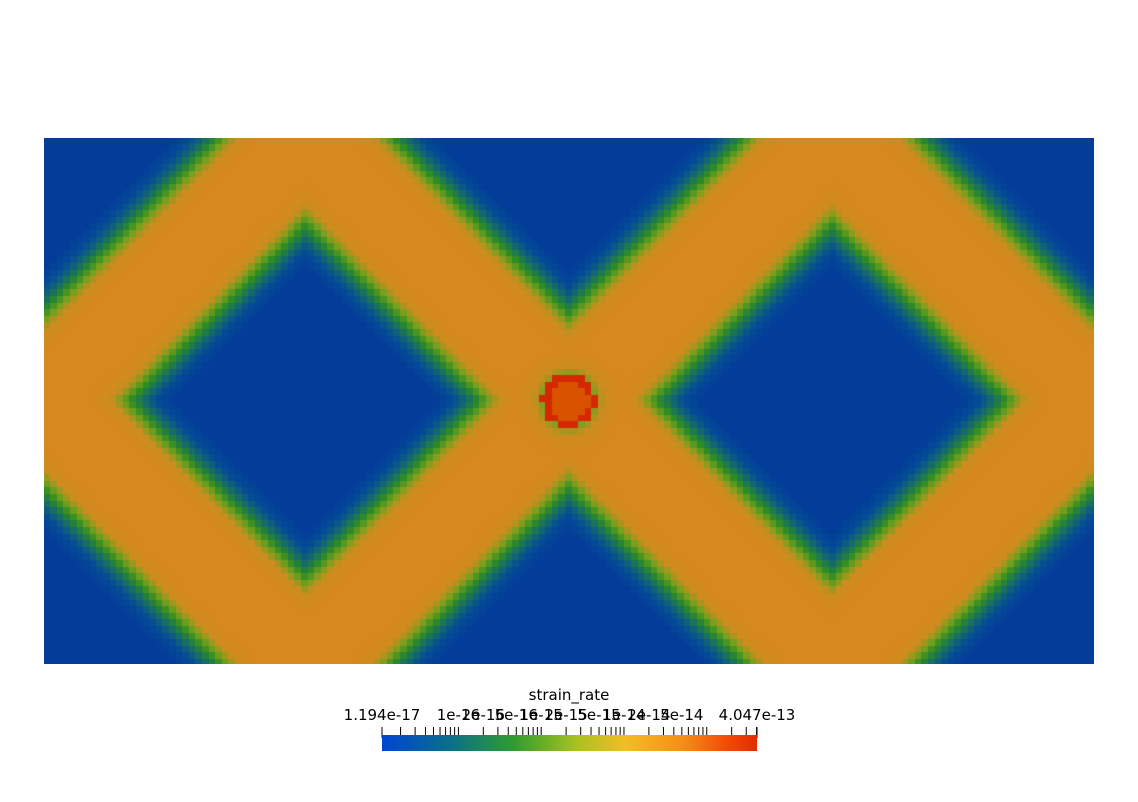 Image resolution: width=1138 pixels, height=802 pixels. Describe the element at coordinates (565, 715) in the screenshot. I see `scalar-bar-tick-label: 2e-15` at that location.